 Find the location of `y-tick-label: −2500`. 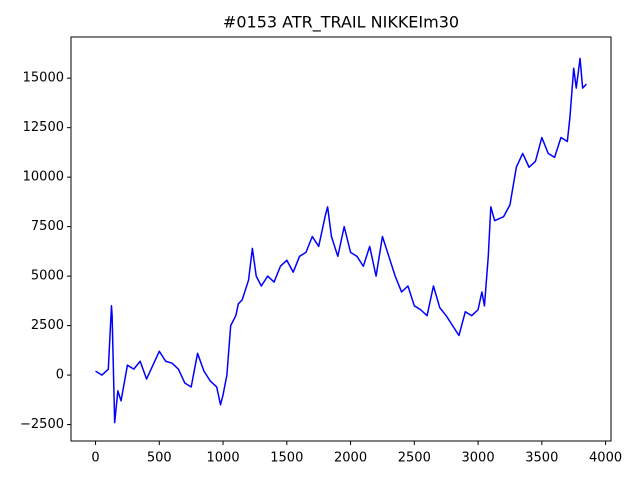

y-tick-label: −2500 is located at coordinates (42, 424).